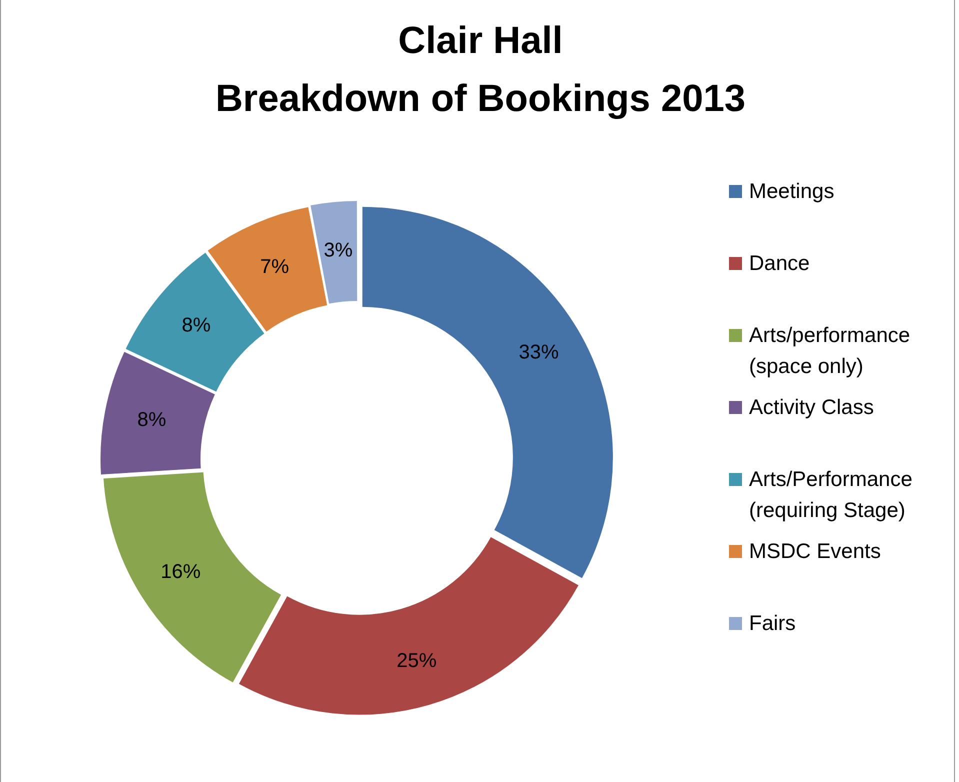 This screenshot has width=959, height=782. I want to click on legend-label: Arts/Performance (requiring Stage), so click(831, 495).